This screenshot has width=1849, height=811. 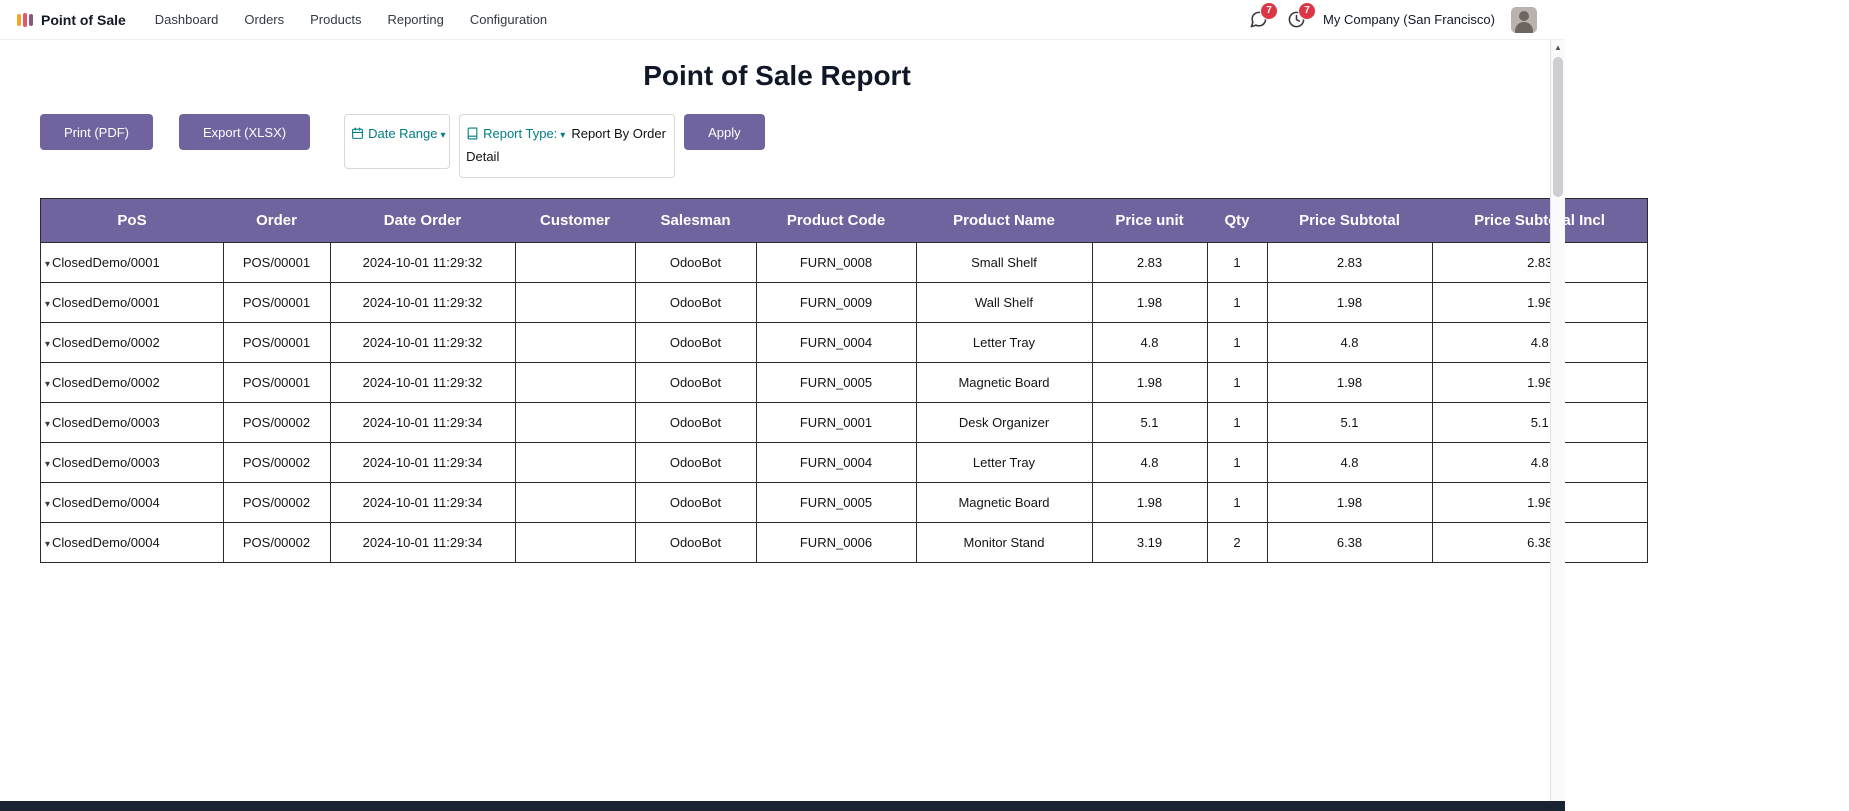 I want to click on user-avatar, so click(x=1524, y=19).